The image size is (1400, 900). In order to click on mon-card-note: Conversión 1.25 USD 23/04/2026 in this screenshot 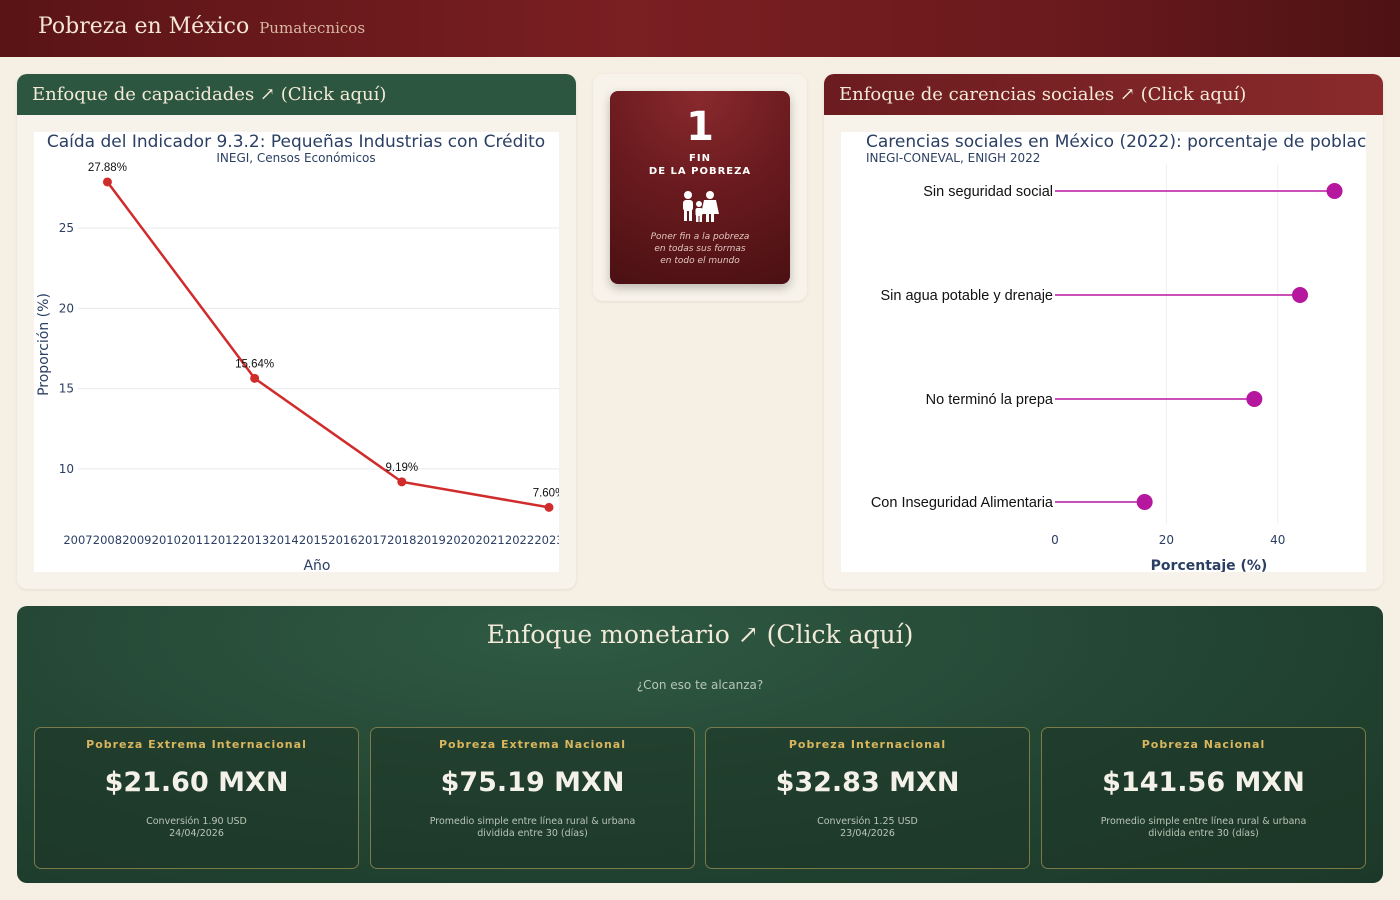, I will do `click(867, 828)`.